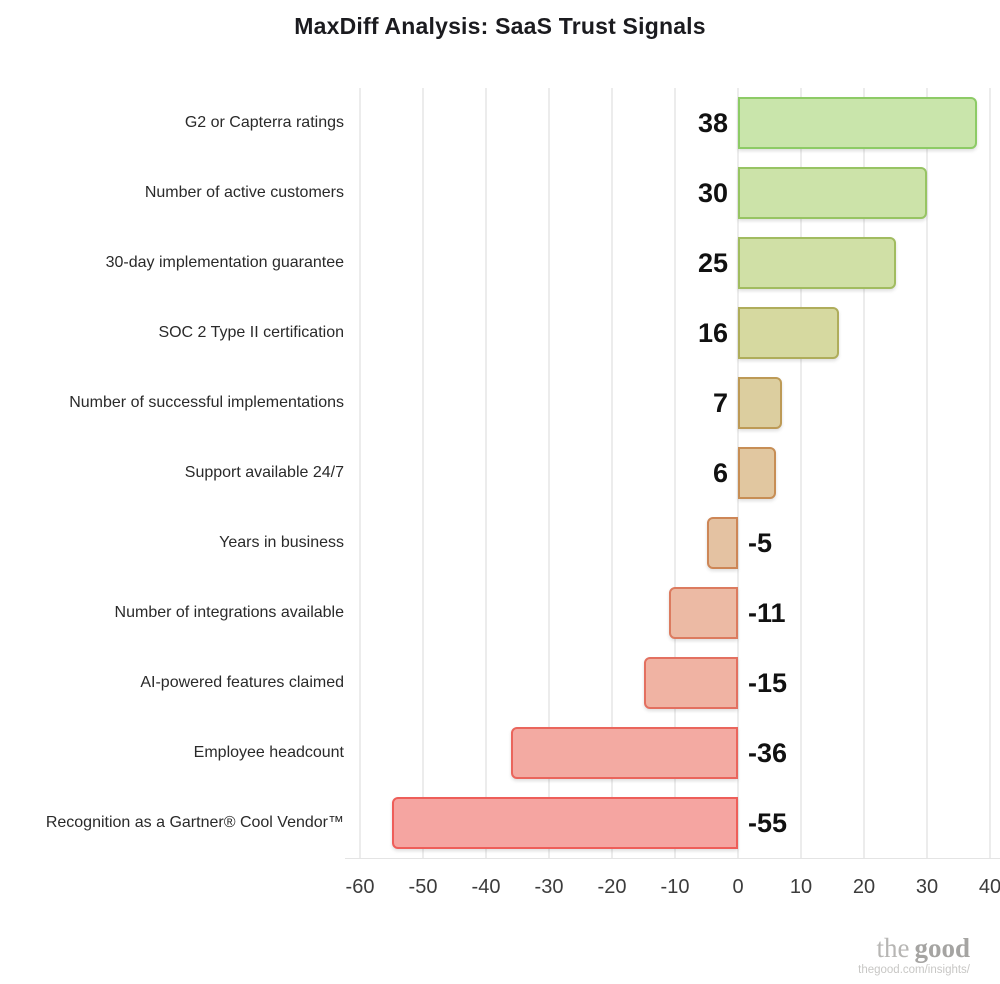 This screenshot has width=1000, height=984. What do you see at coordinates (360, 473) in the screenshot?
I see `gridline-x--60` at bounding box center [360, 473].